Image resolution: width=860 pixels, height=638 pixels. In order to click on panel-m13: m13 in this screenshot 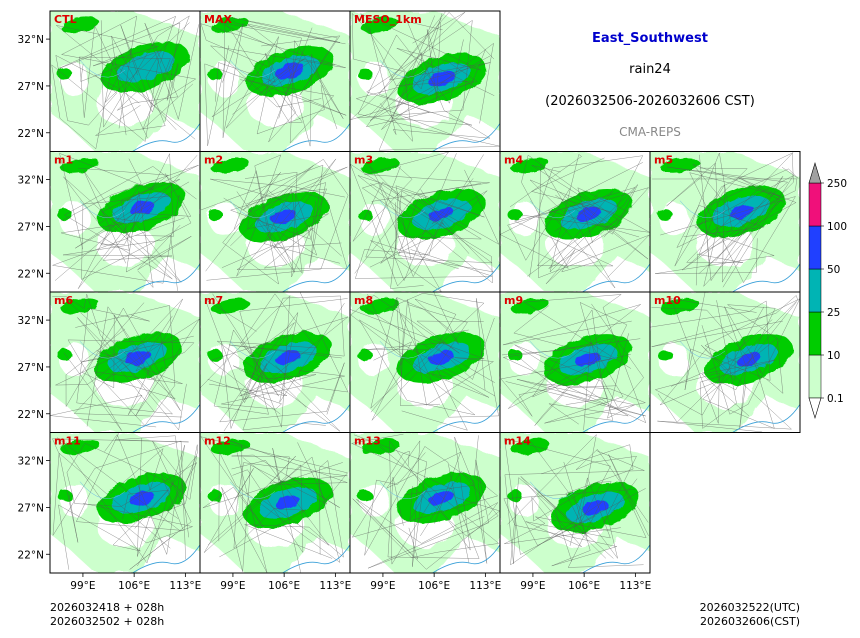, I will do `click(425, 503)`.